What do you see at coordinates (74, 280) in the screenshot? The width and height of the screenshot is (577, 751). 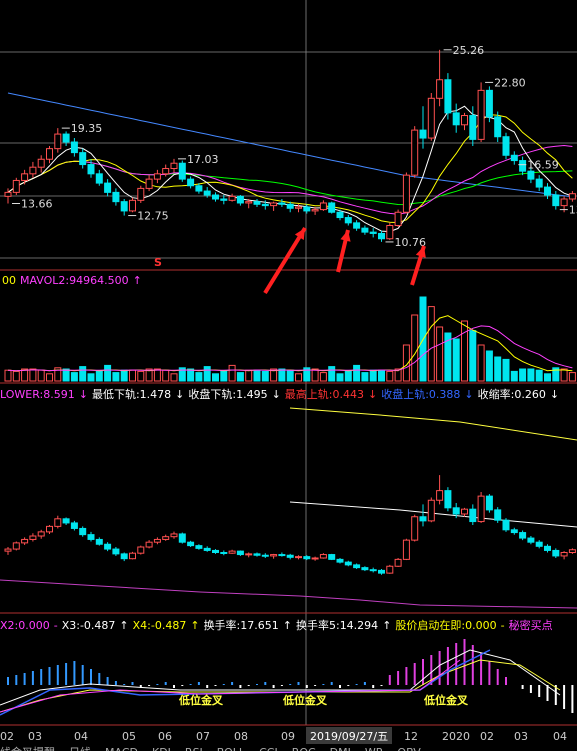 I see `volume-legend: MAVOL2:94964.500` at bounding box center [74, 280].